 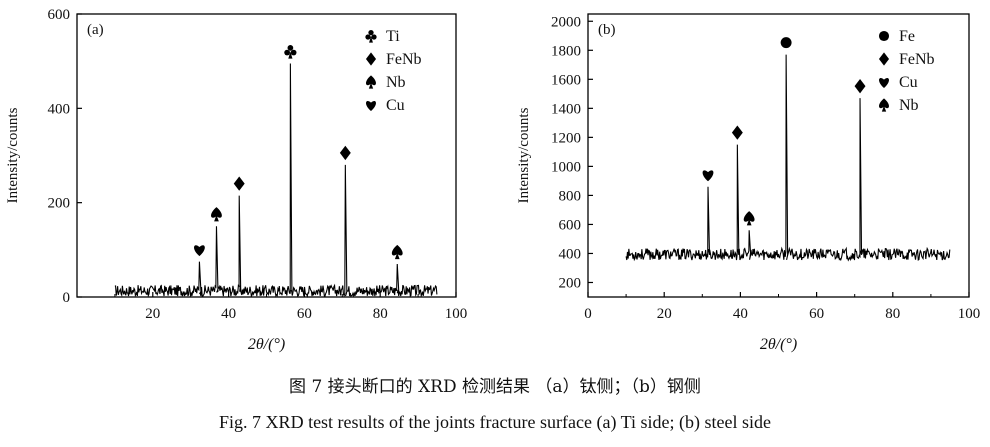 What do you see at coordinates (786, 43) in the screenshot?
I see `peak-marker-circle` at bounding box center [786, 43].